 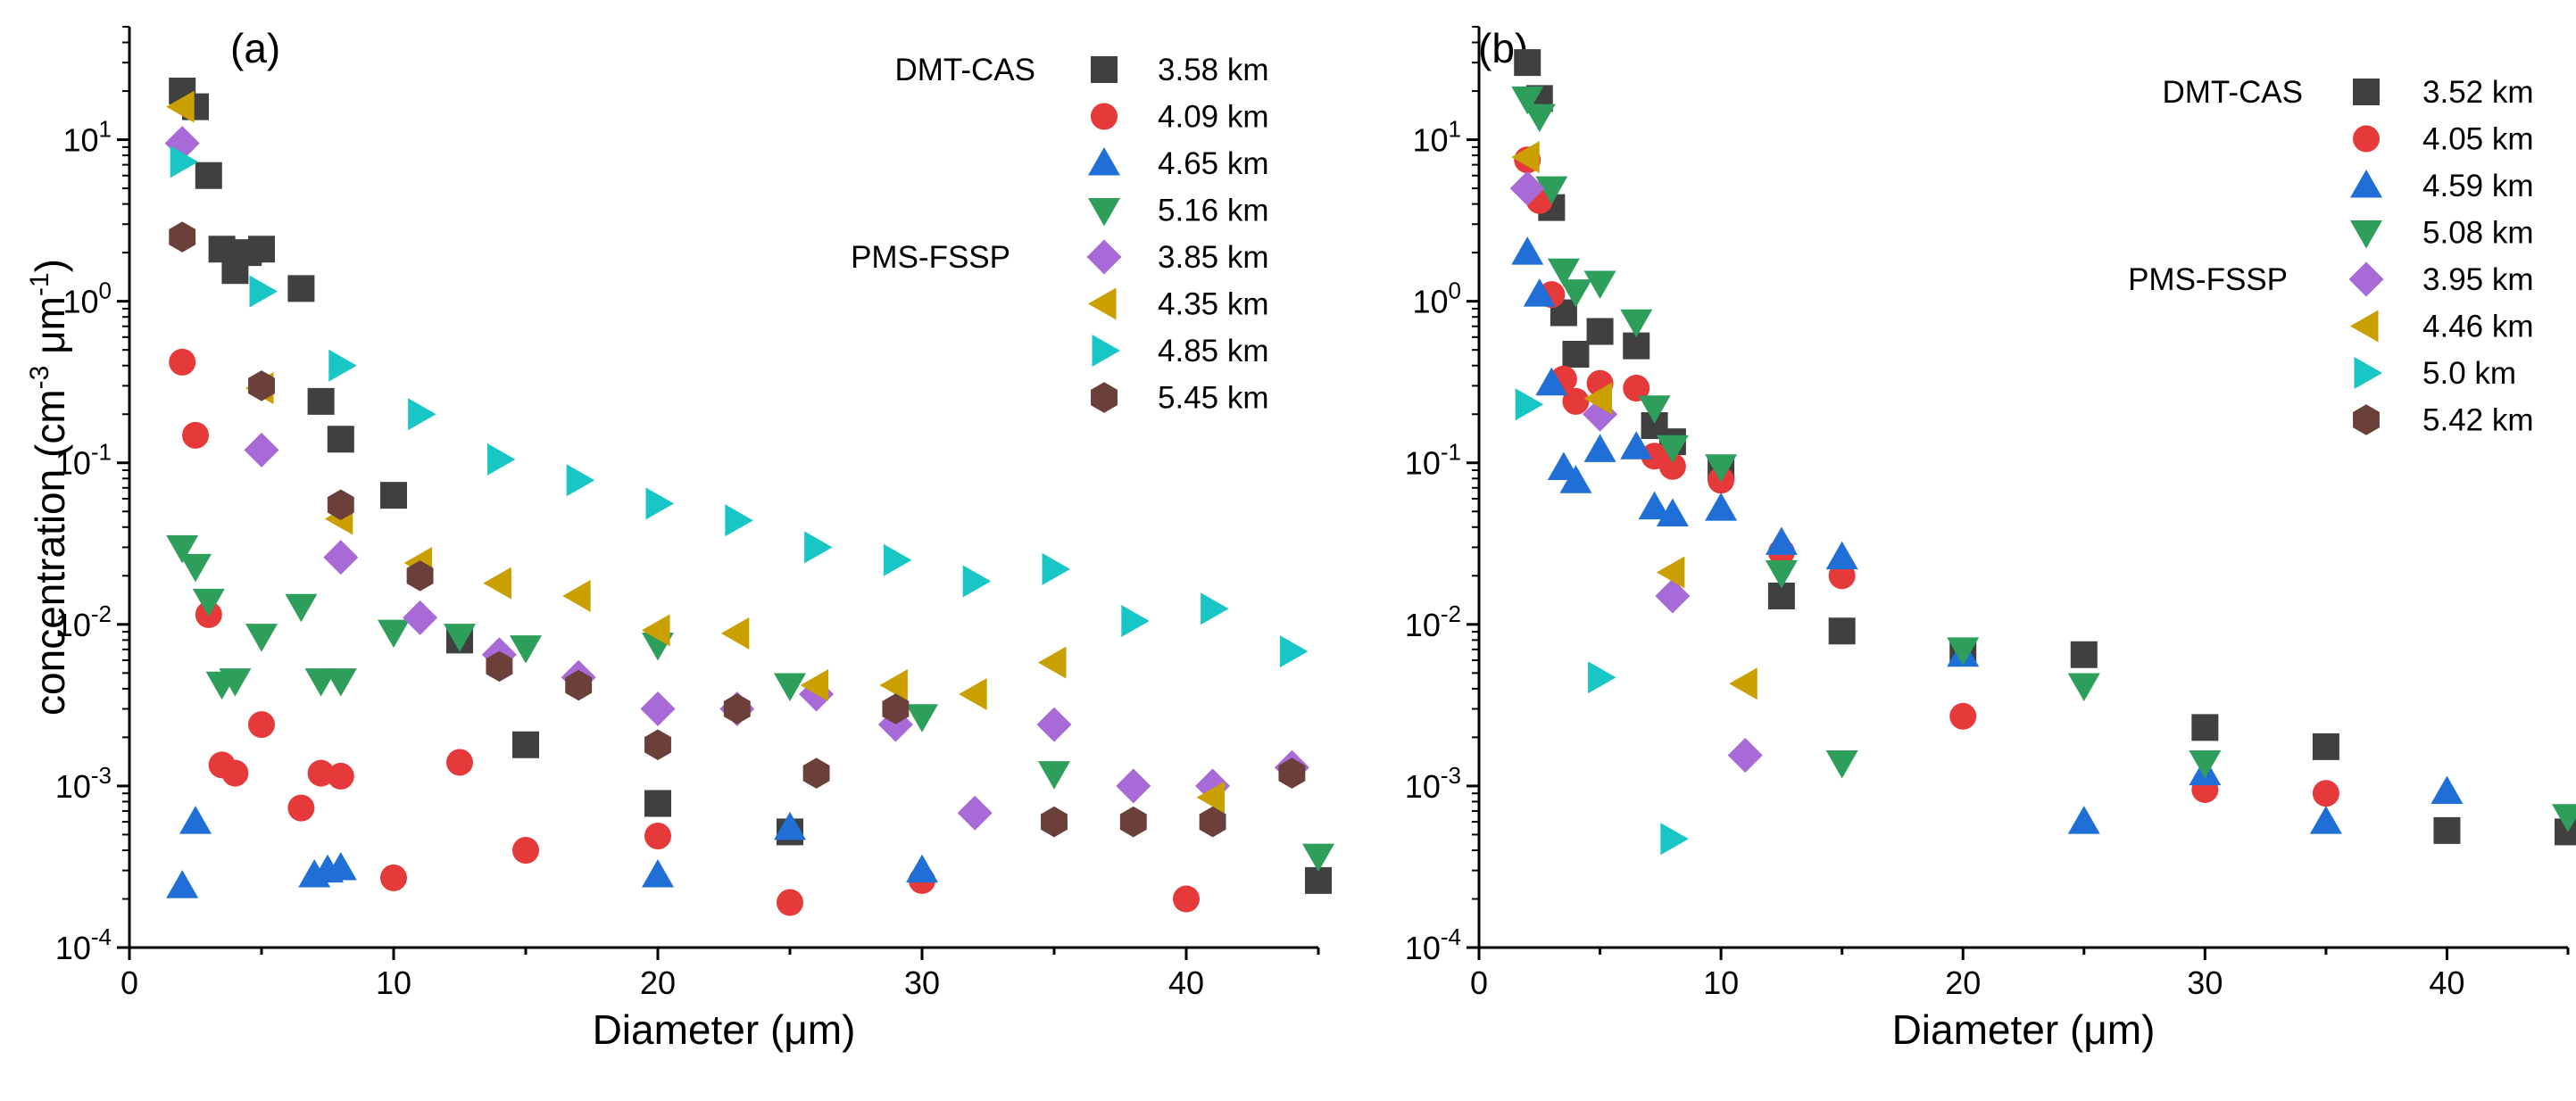 I want to click on legend-label: 5.08 km, so click(x=2478, y=233).